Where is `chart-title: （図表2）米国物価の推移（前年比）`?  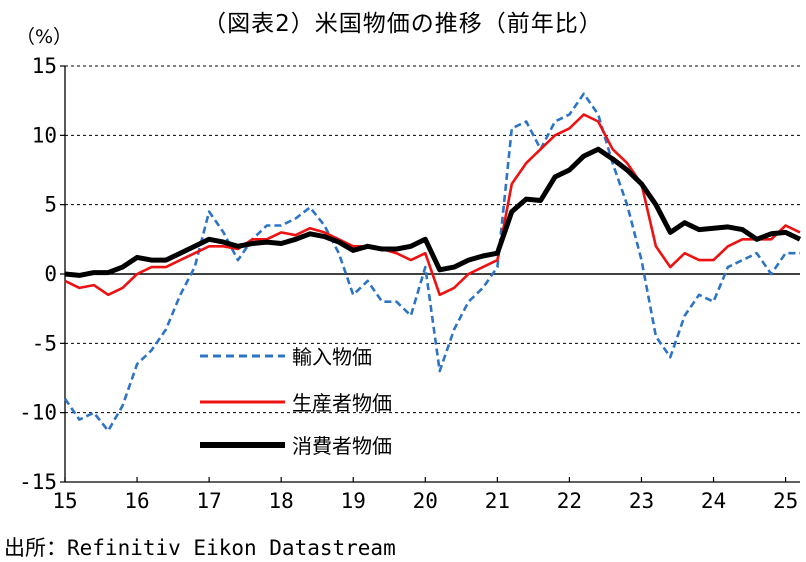
chart-title: （図表2）米国物価の推移（前年比） is located at coordinates (403, 24).